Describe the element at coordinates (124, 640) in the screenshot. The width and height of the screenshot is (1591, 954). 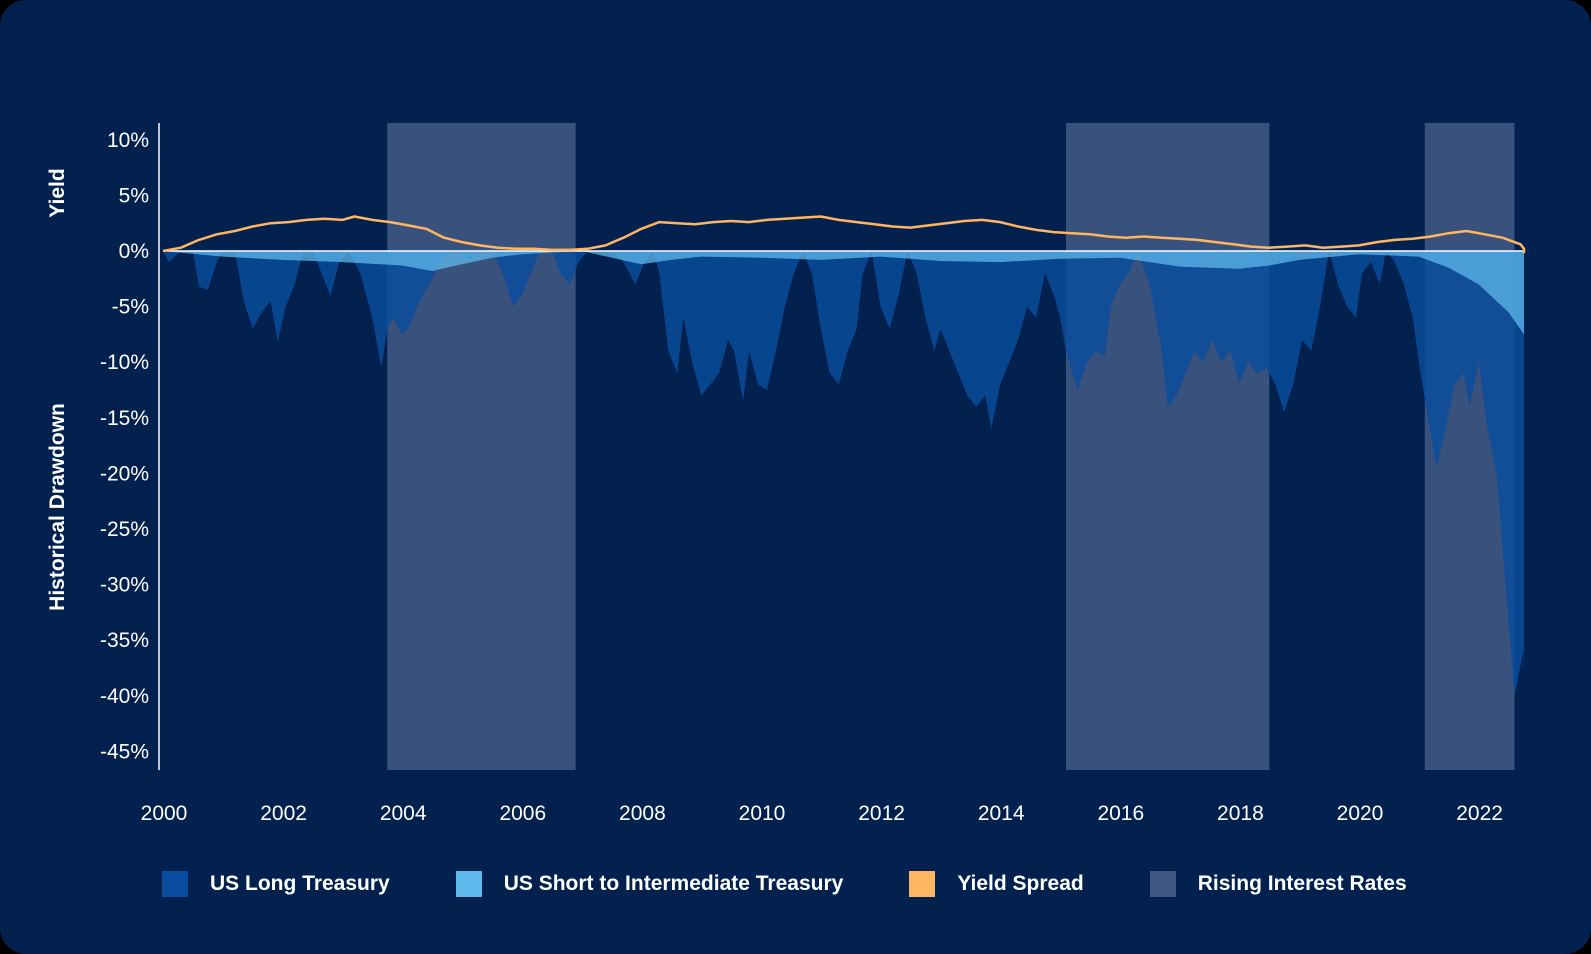
I see `y-tick-label: -35%` at that location.